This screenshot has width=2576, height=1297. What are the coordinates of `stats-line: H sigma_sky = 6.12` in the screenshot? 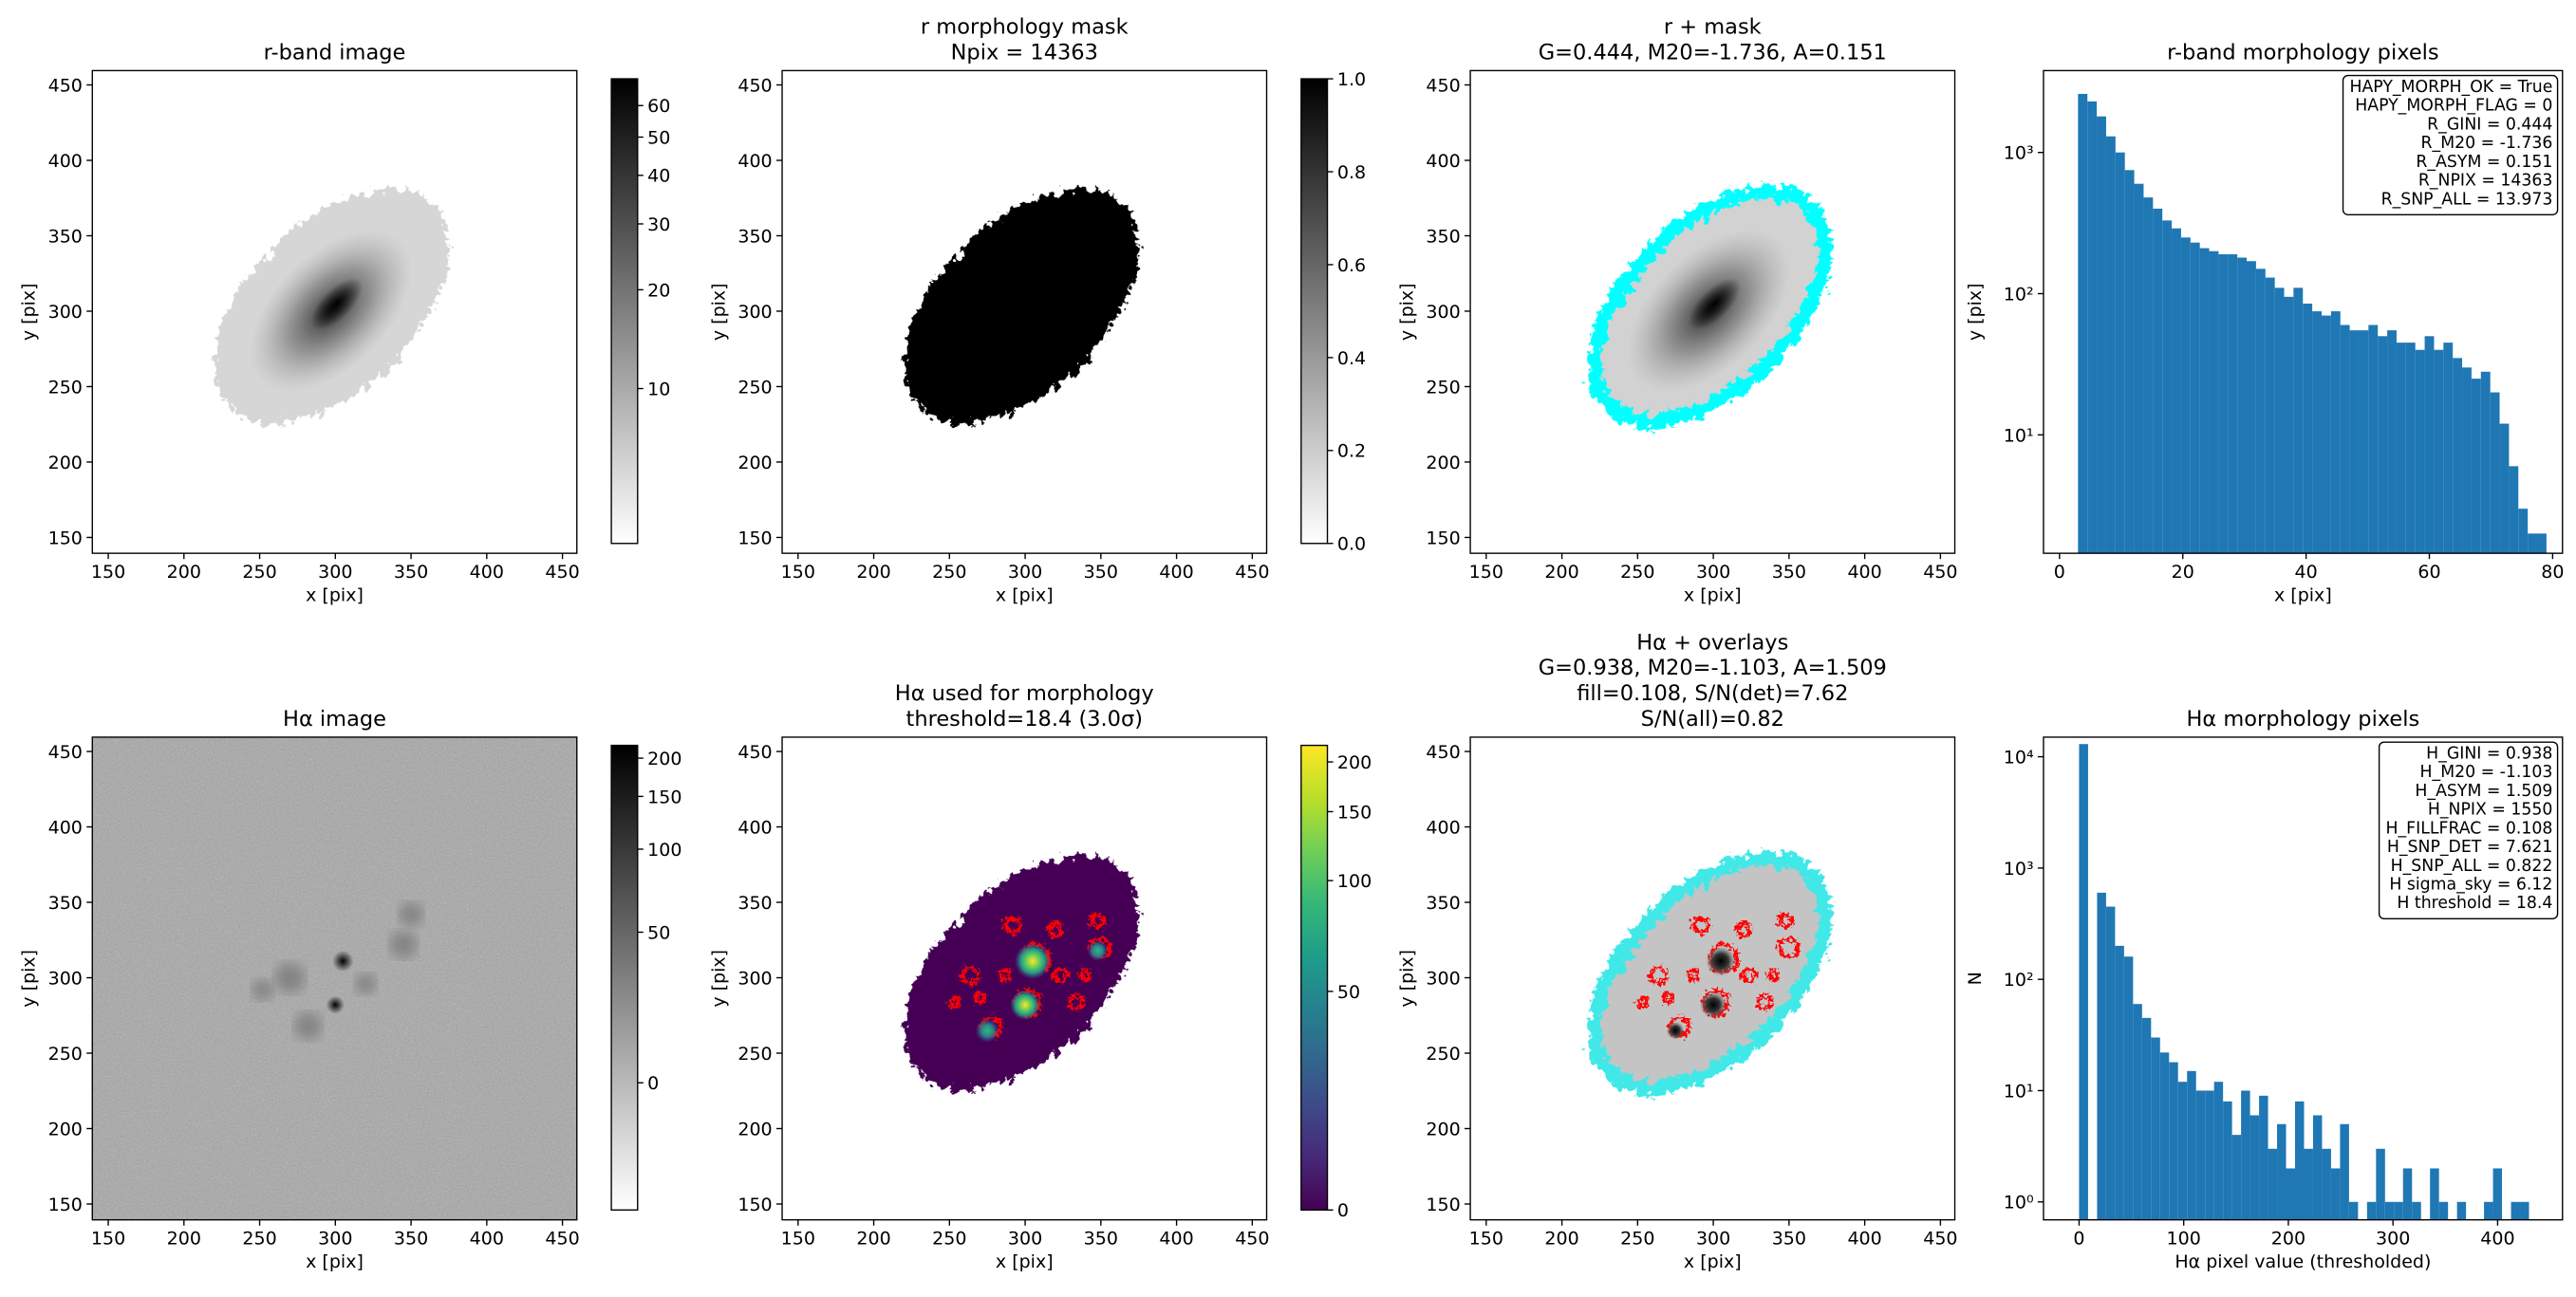 It's located at (2470, 885).